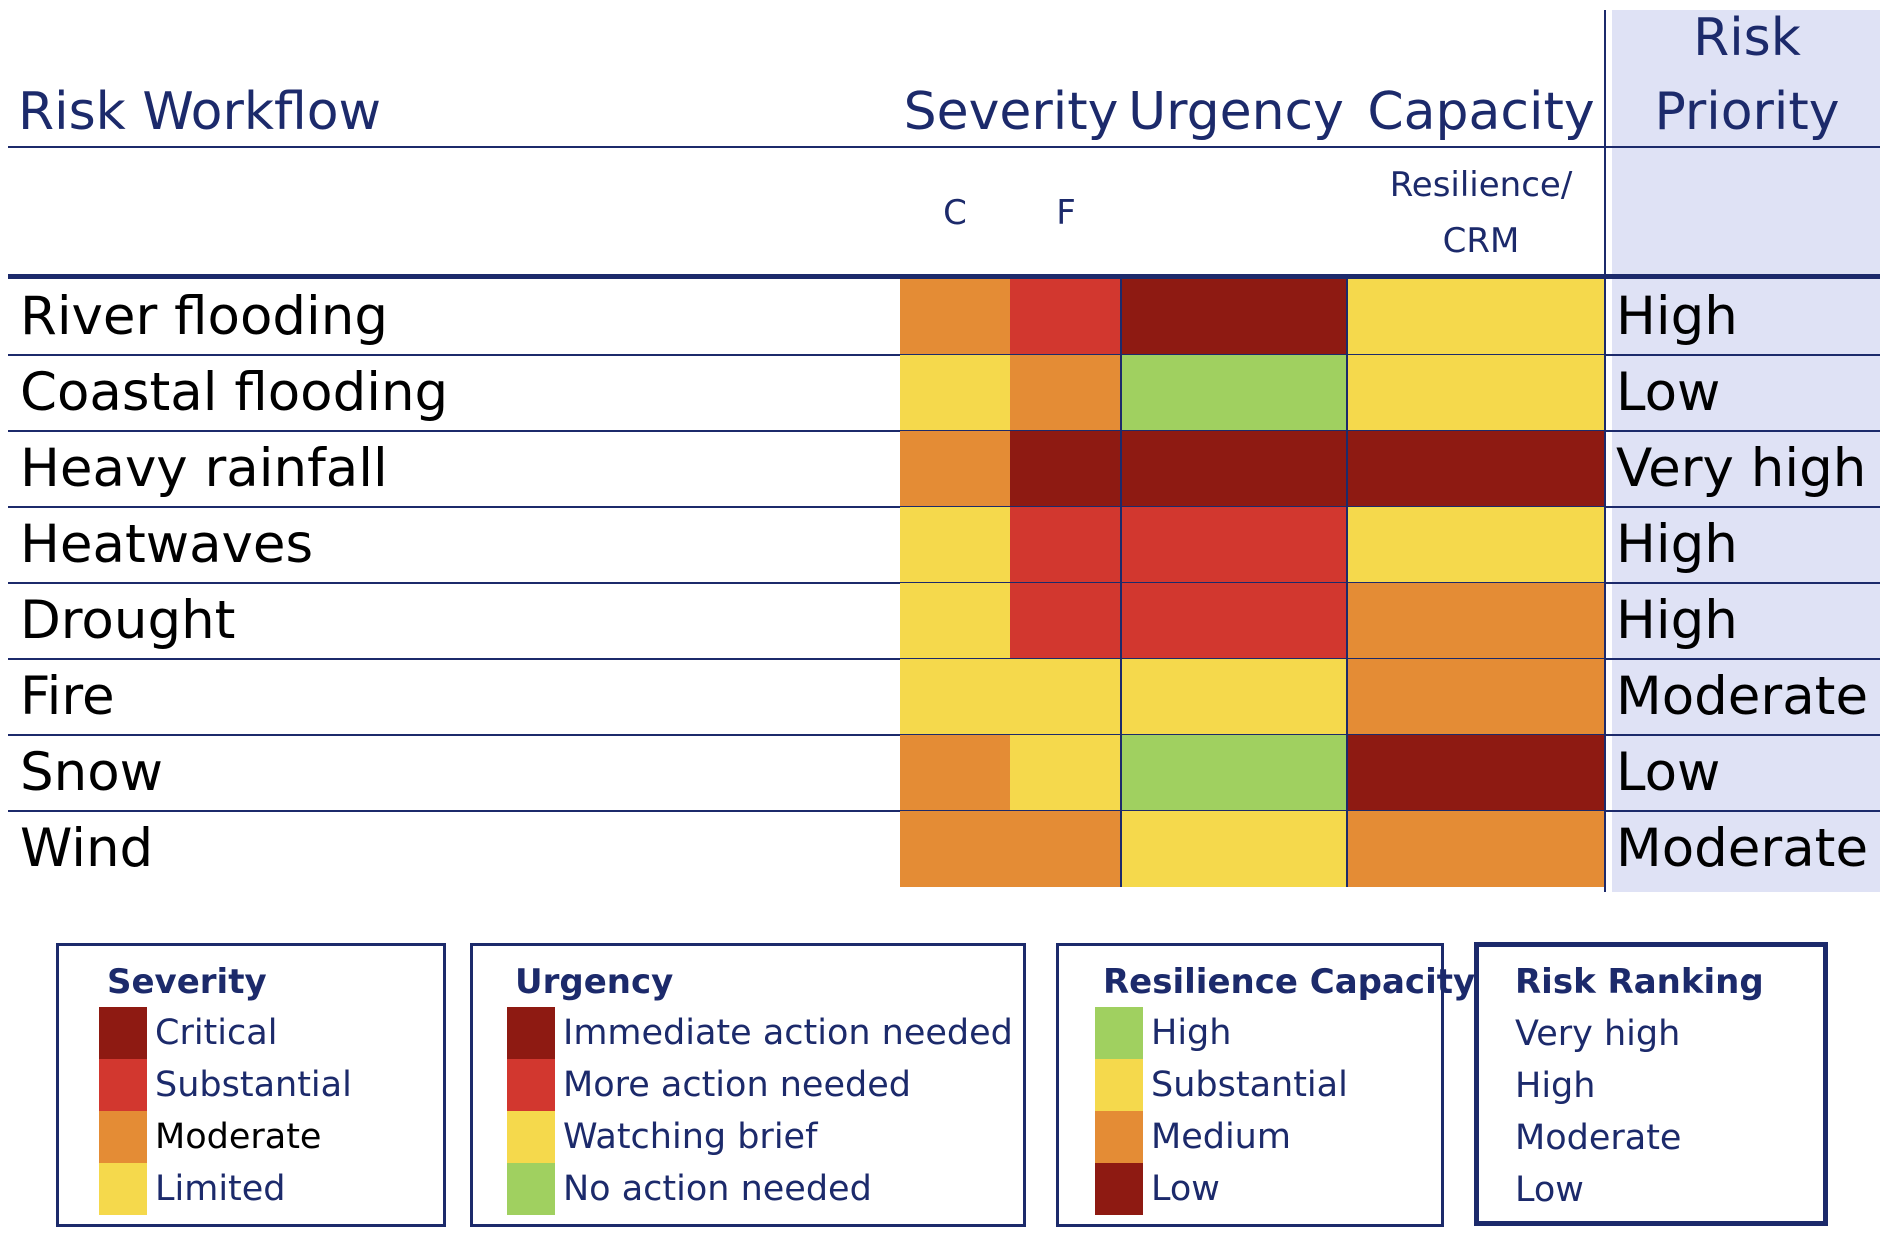  What do you see at coordinates (1639, 982) in the screenshot?
I see `risk-ranking-legend-title: Risk Ranking` at bounding box center [1639, 982].